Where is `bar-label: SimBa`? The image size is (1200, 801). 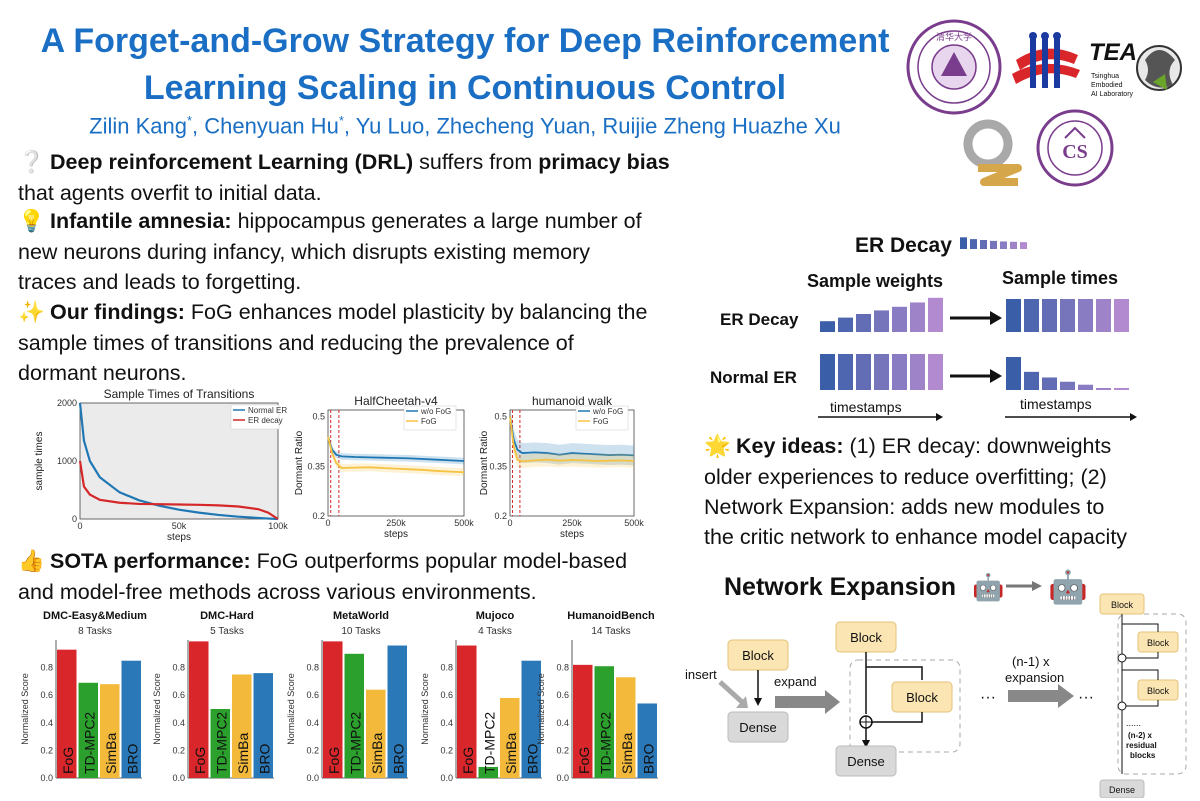 bar-label: SimBa is located at coordinates (111, 753).